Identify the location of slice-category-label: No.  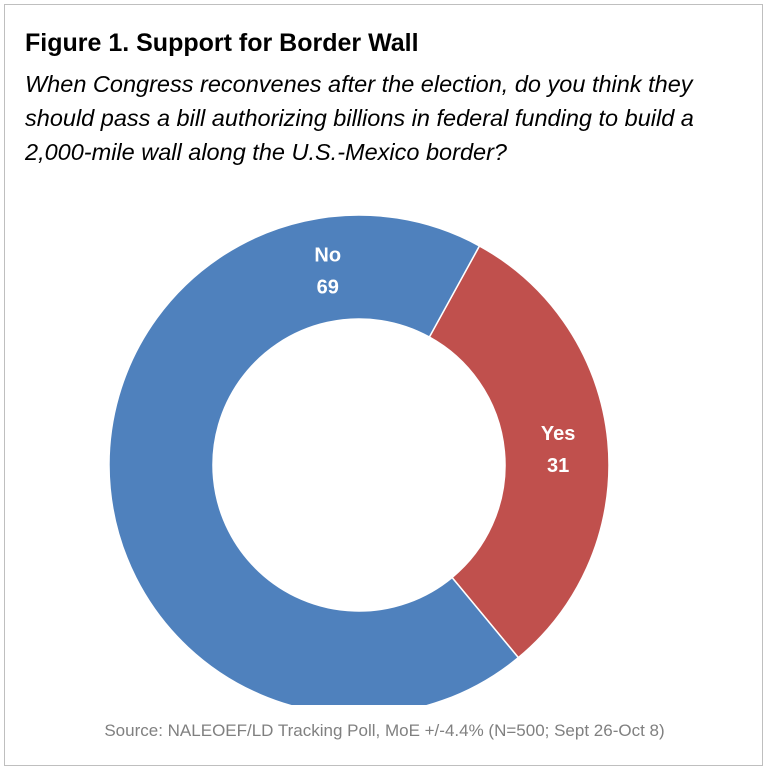
(327, 255).